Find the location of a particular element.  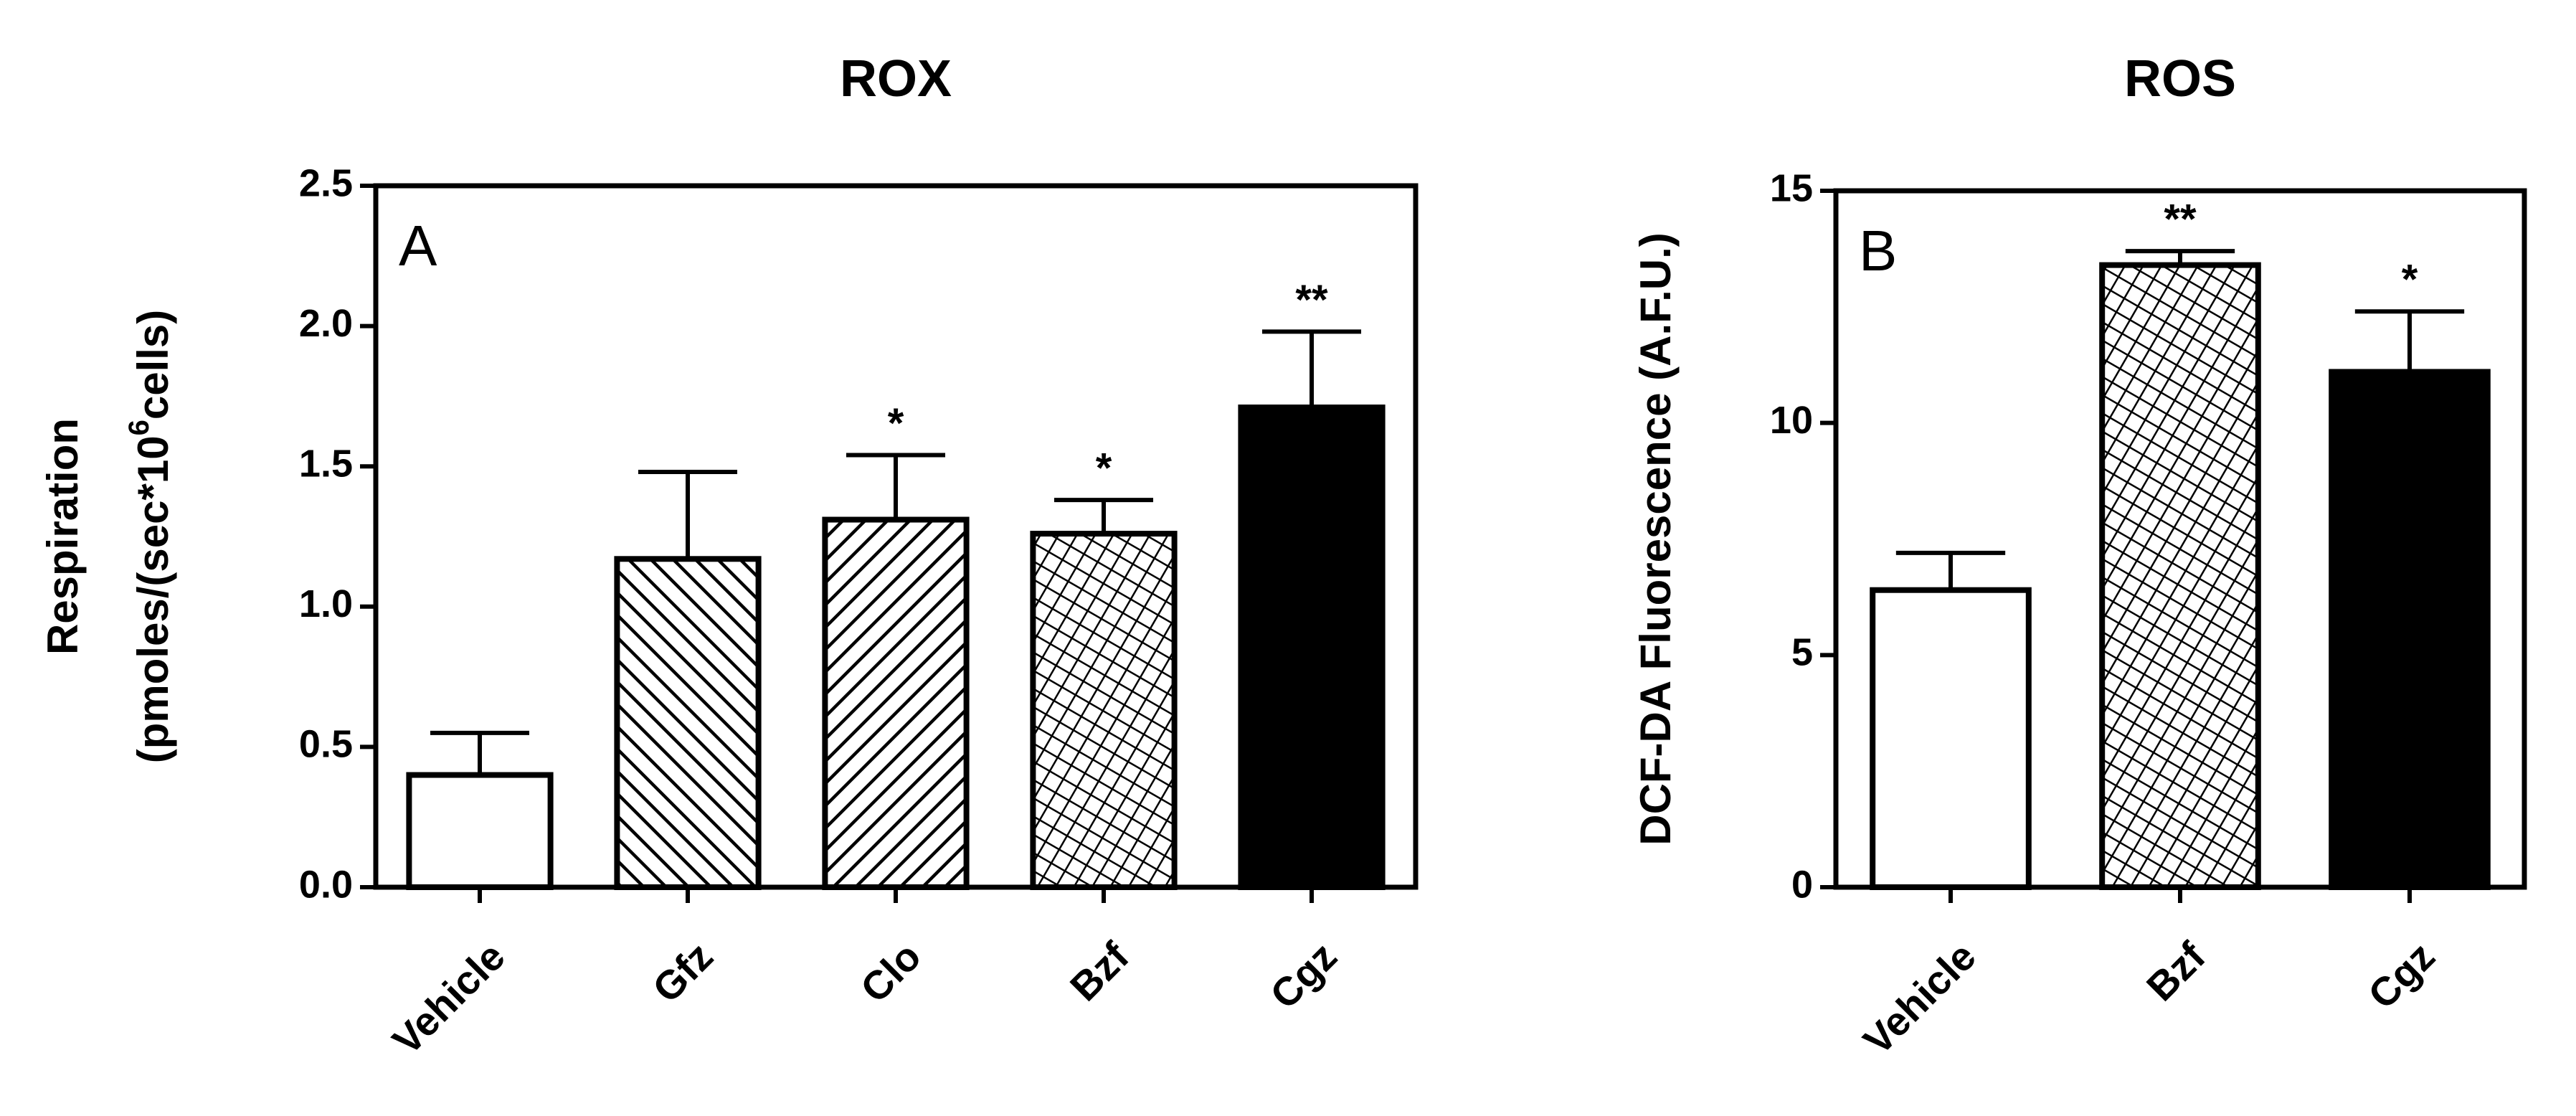

y-axis-label-part: cells) is located at coordinates (153, 365).